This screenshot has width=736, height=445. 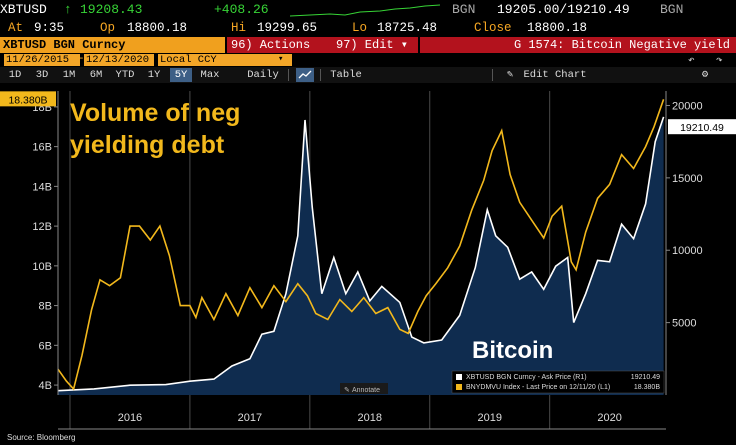 What do you see at coordinates (705, 75) in the screenshot?
I see `settings-gear-icon: ⚙` at bounding box center [705, 75].